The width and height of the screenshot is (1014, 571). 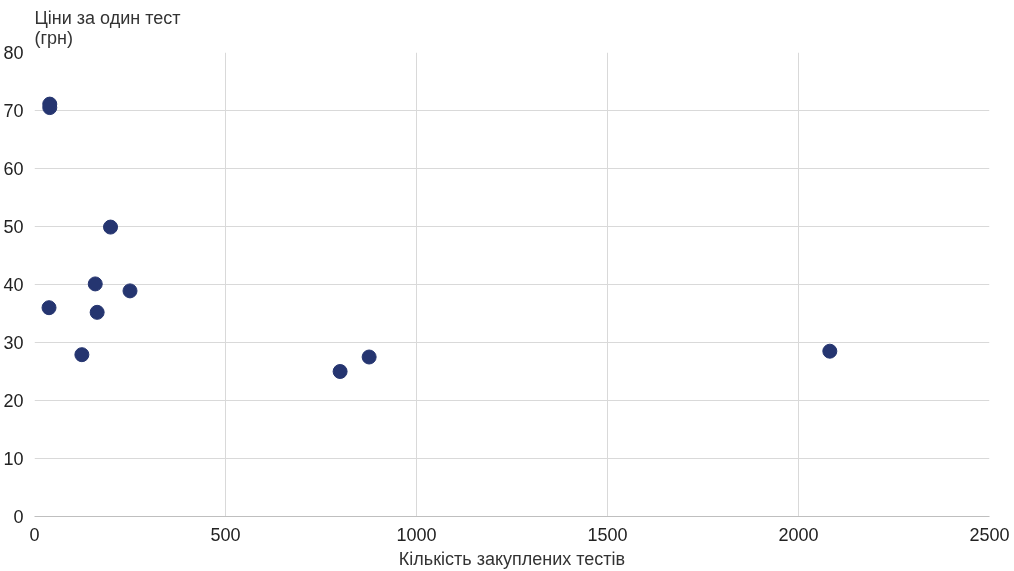 I want to click on x-tick-label: 500, so click(x=225, y=534).